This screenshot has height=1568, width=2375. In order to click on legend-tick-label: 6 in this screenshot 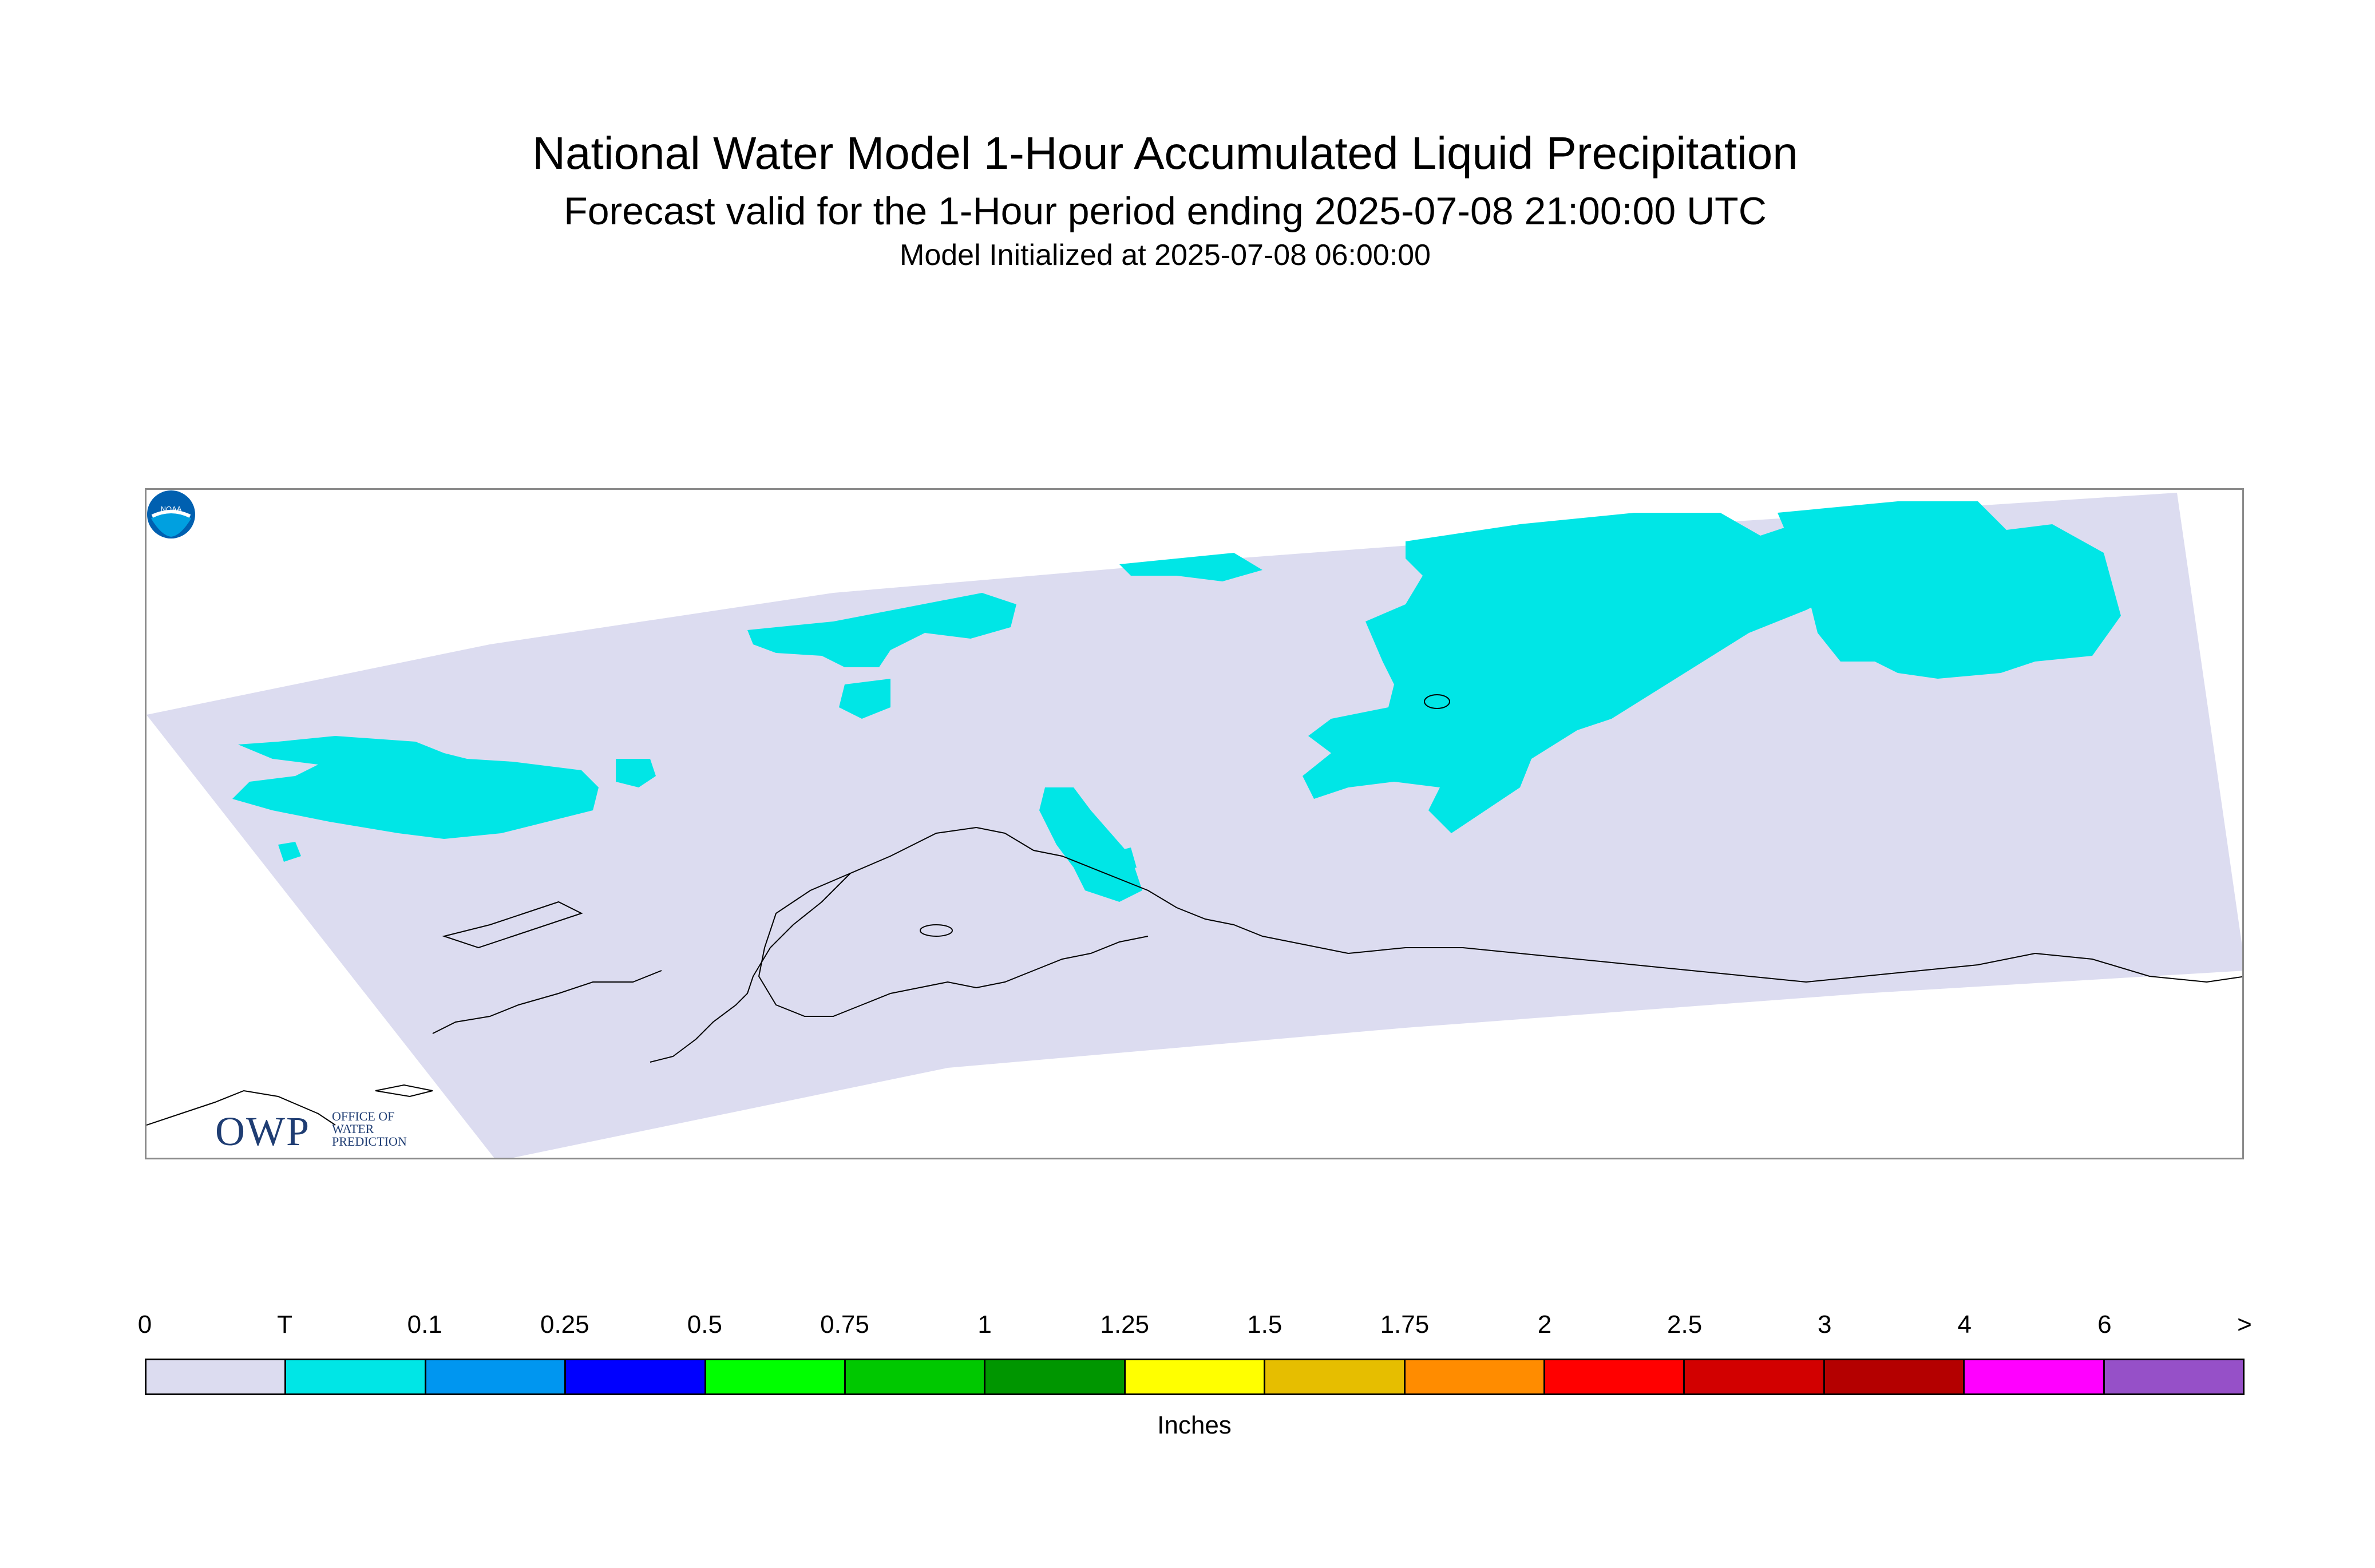, I will do `click(2104, 1324)`.